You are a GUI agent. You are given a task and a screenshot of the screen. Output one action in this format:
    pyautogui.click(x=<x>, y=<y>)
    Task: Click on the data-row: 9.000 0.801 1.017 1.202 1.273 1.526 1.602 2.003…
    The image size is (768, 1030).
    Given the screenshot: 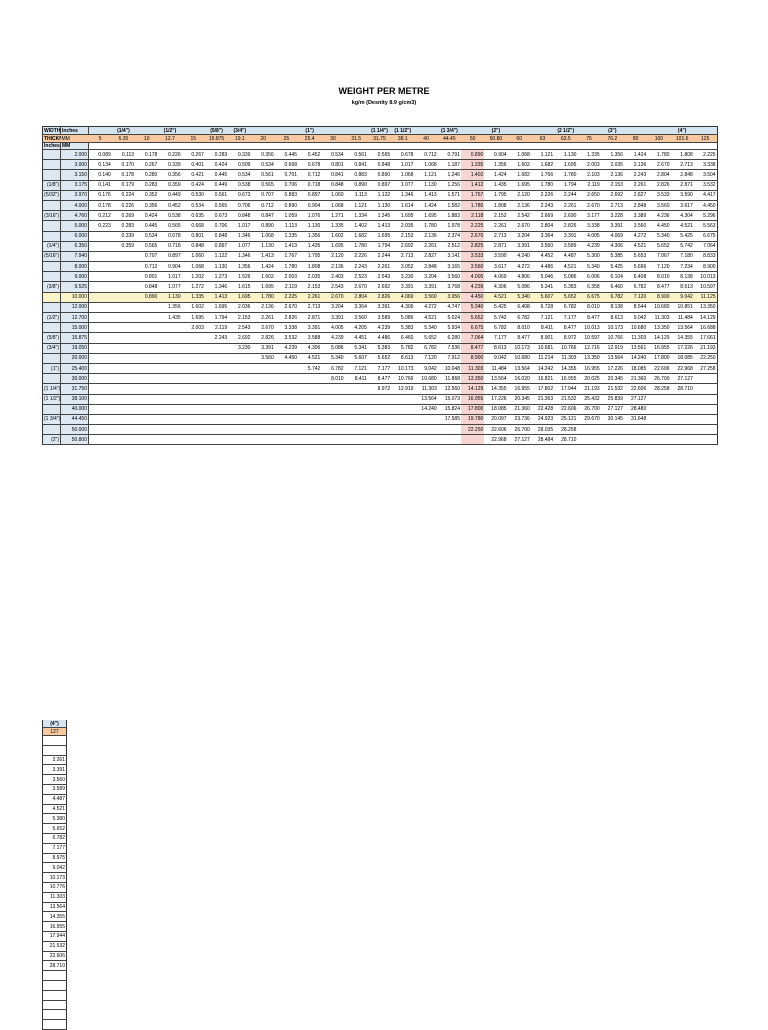 What is the action you would take?
    pyautogui.click(x=380, y=277)
    